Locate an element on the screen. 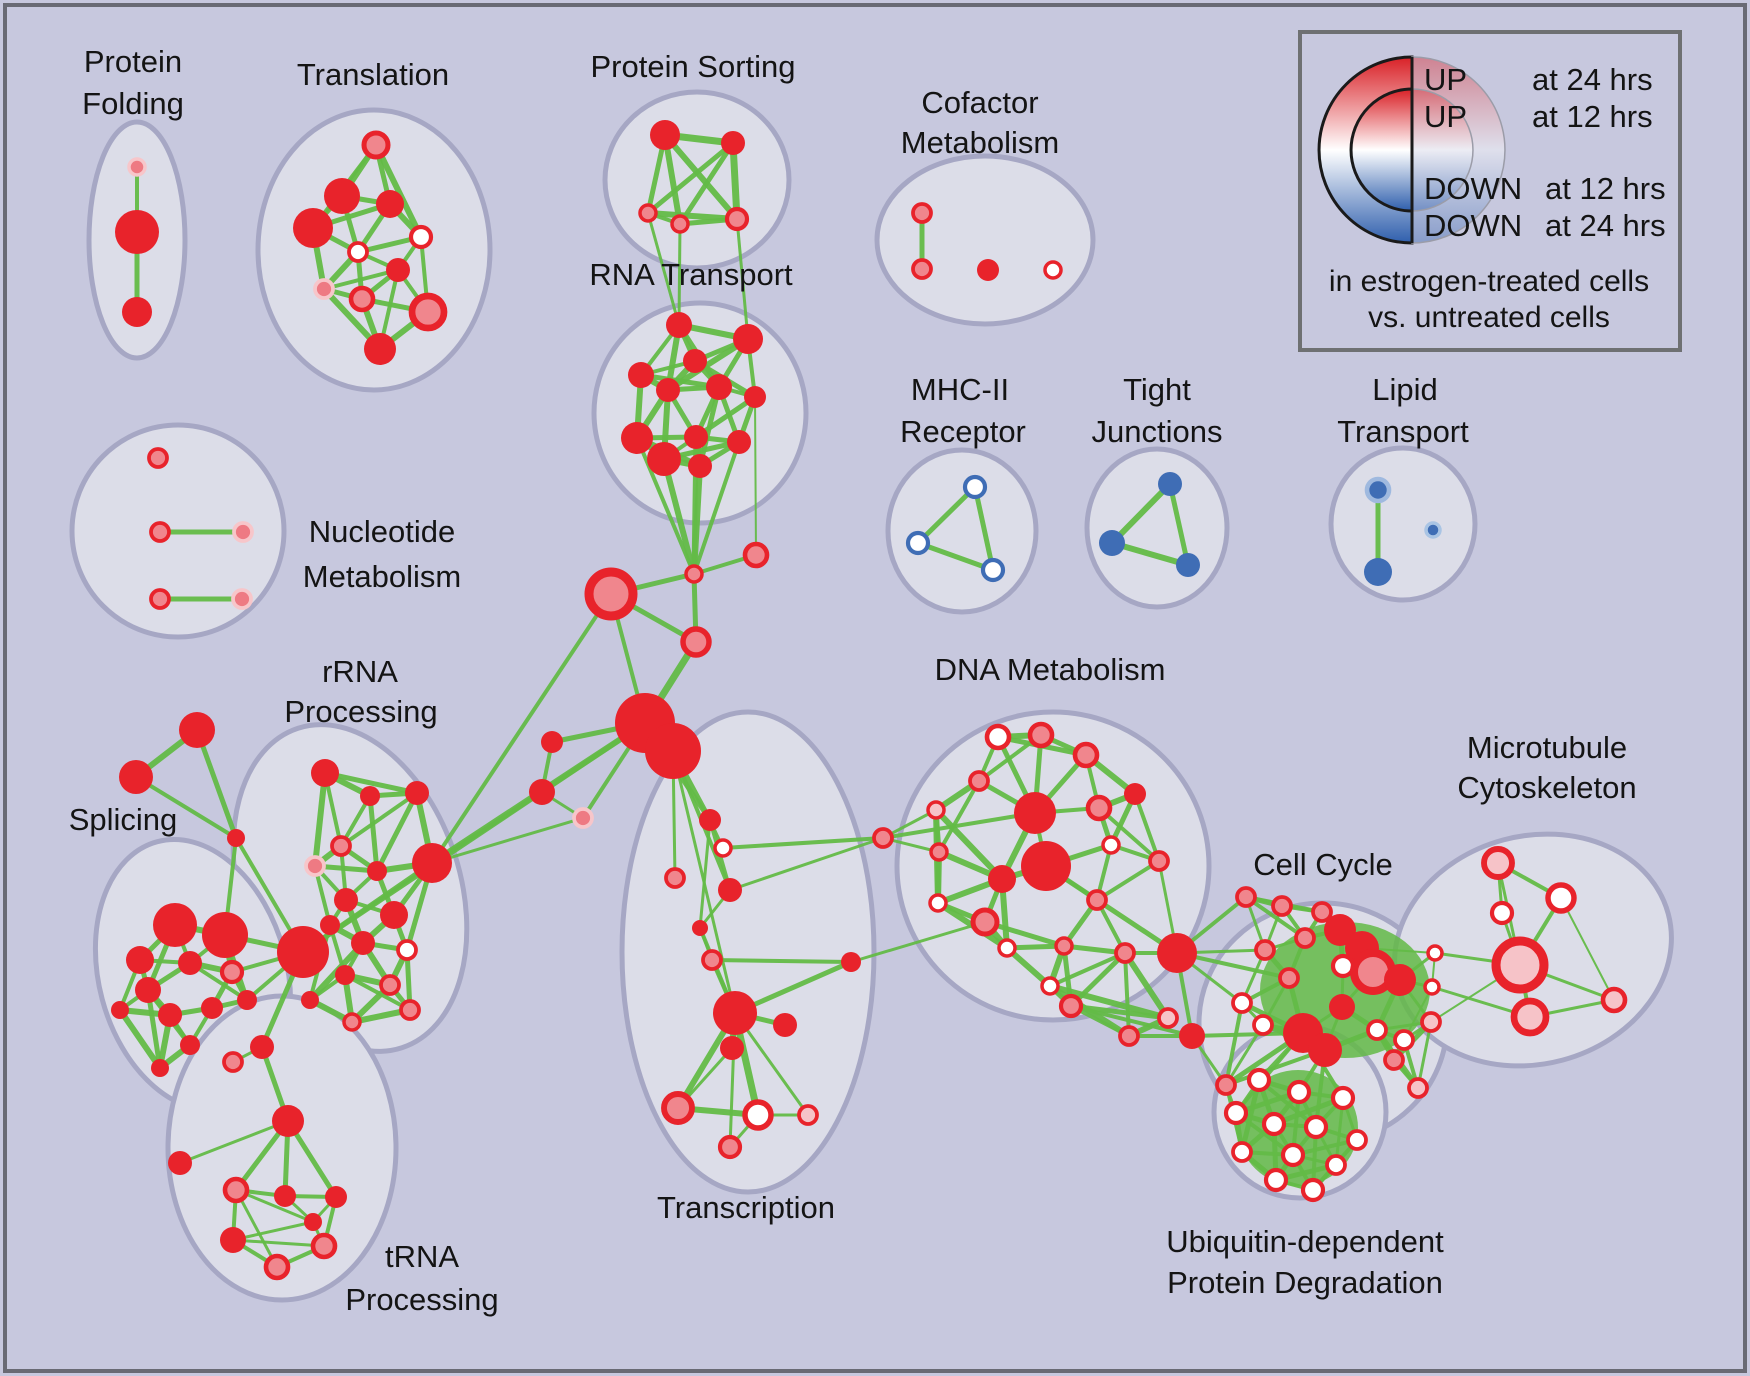 The width and height of the screenshot is (1750, 1376). cluster-label-mhc: MHC-II is located at coordinates (960, 389).